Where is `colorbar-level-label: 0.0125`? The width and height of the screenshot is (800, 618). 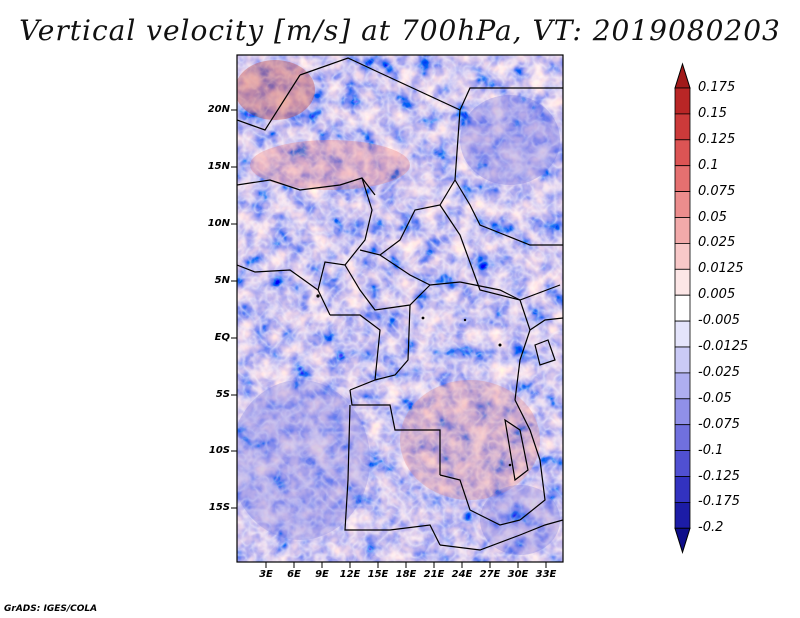 colorbar-level-label: 0.0125 is located at coordinates (721, 269).